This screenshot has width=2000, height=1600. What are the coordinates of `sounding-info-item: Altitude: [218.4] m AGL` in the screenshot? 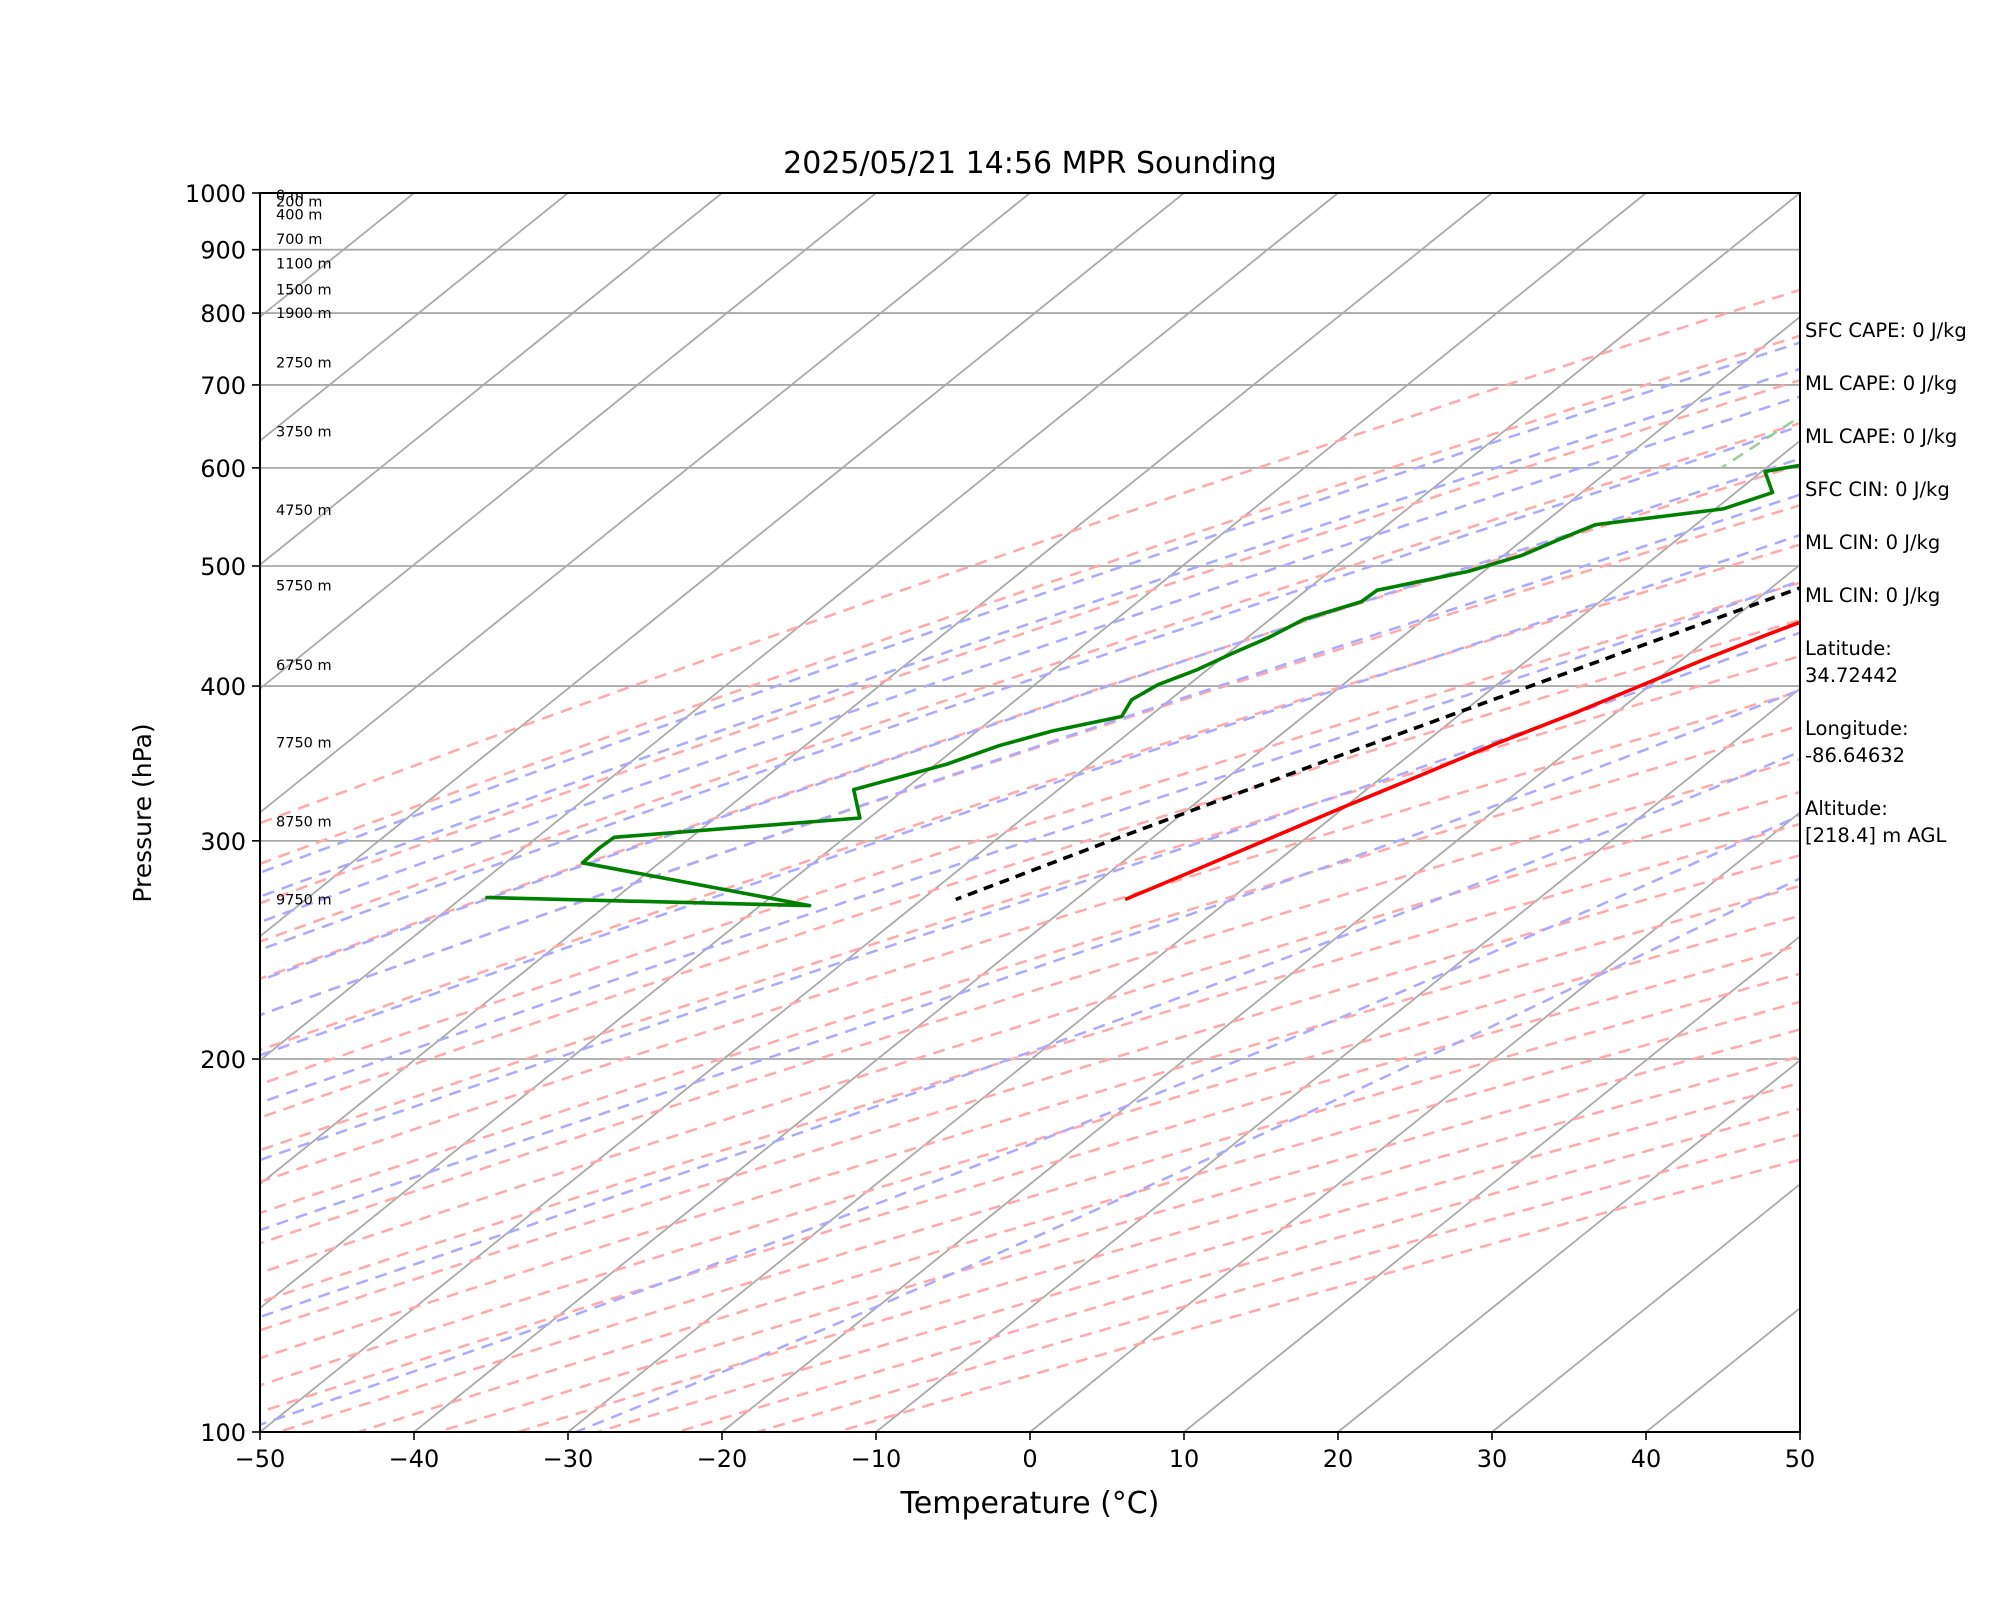 It's located at (1875, 822).